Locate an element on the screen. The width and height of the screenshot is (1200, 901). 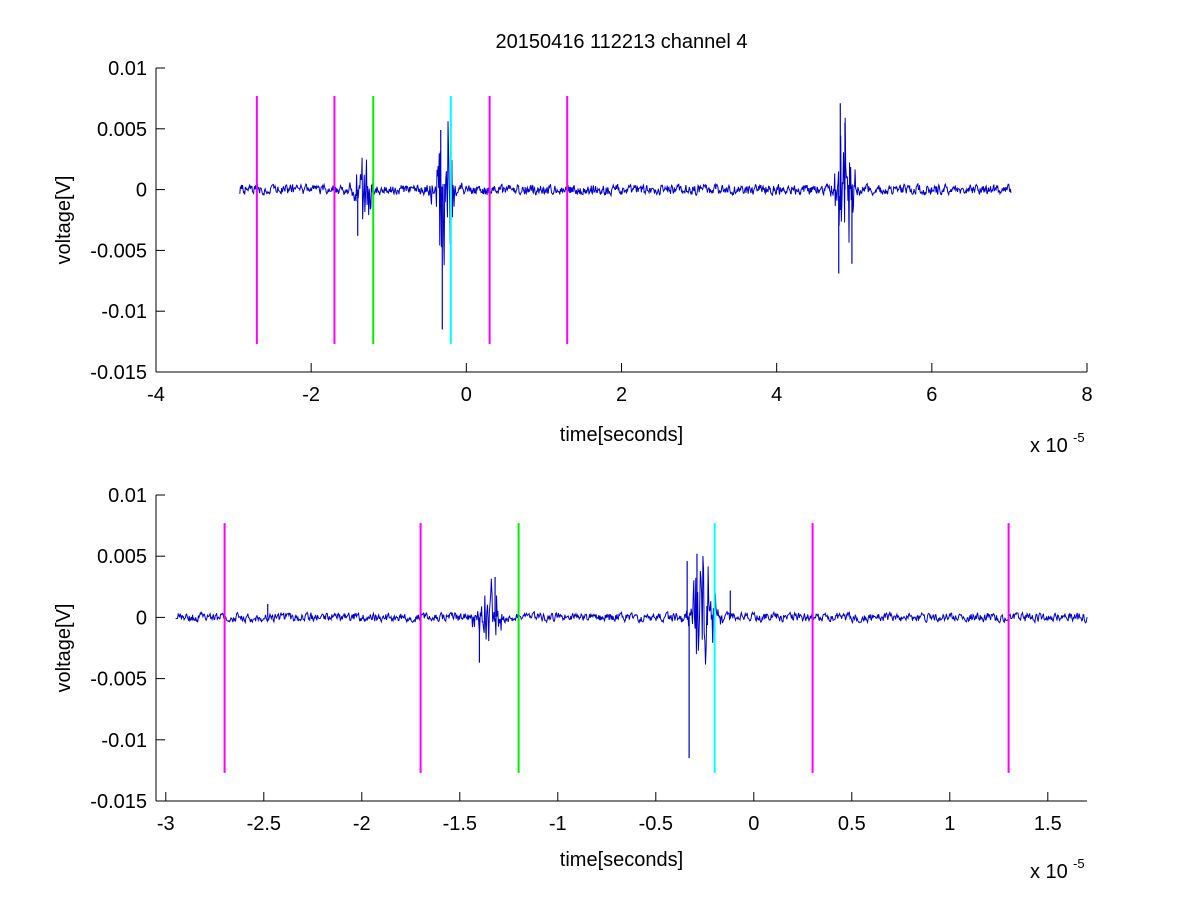
bottom-plot-y-tick-label: -0.01 is located at coordinates (124, 741).